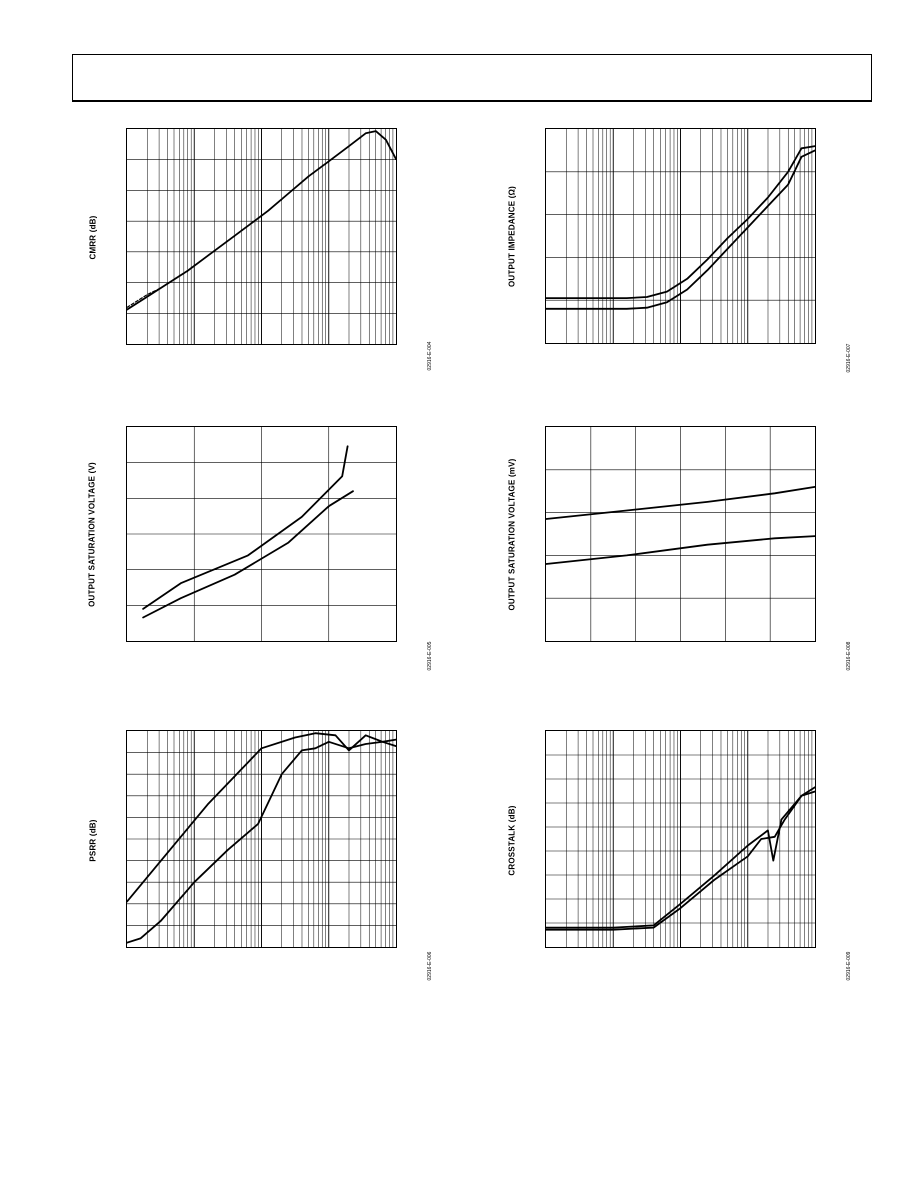  I want to click on y-axis-label: OUTPUT SATURATION VOLTAGE (mV), so click(512, 534).